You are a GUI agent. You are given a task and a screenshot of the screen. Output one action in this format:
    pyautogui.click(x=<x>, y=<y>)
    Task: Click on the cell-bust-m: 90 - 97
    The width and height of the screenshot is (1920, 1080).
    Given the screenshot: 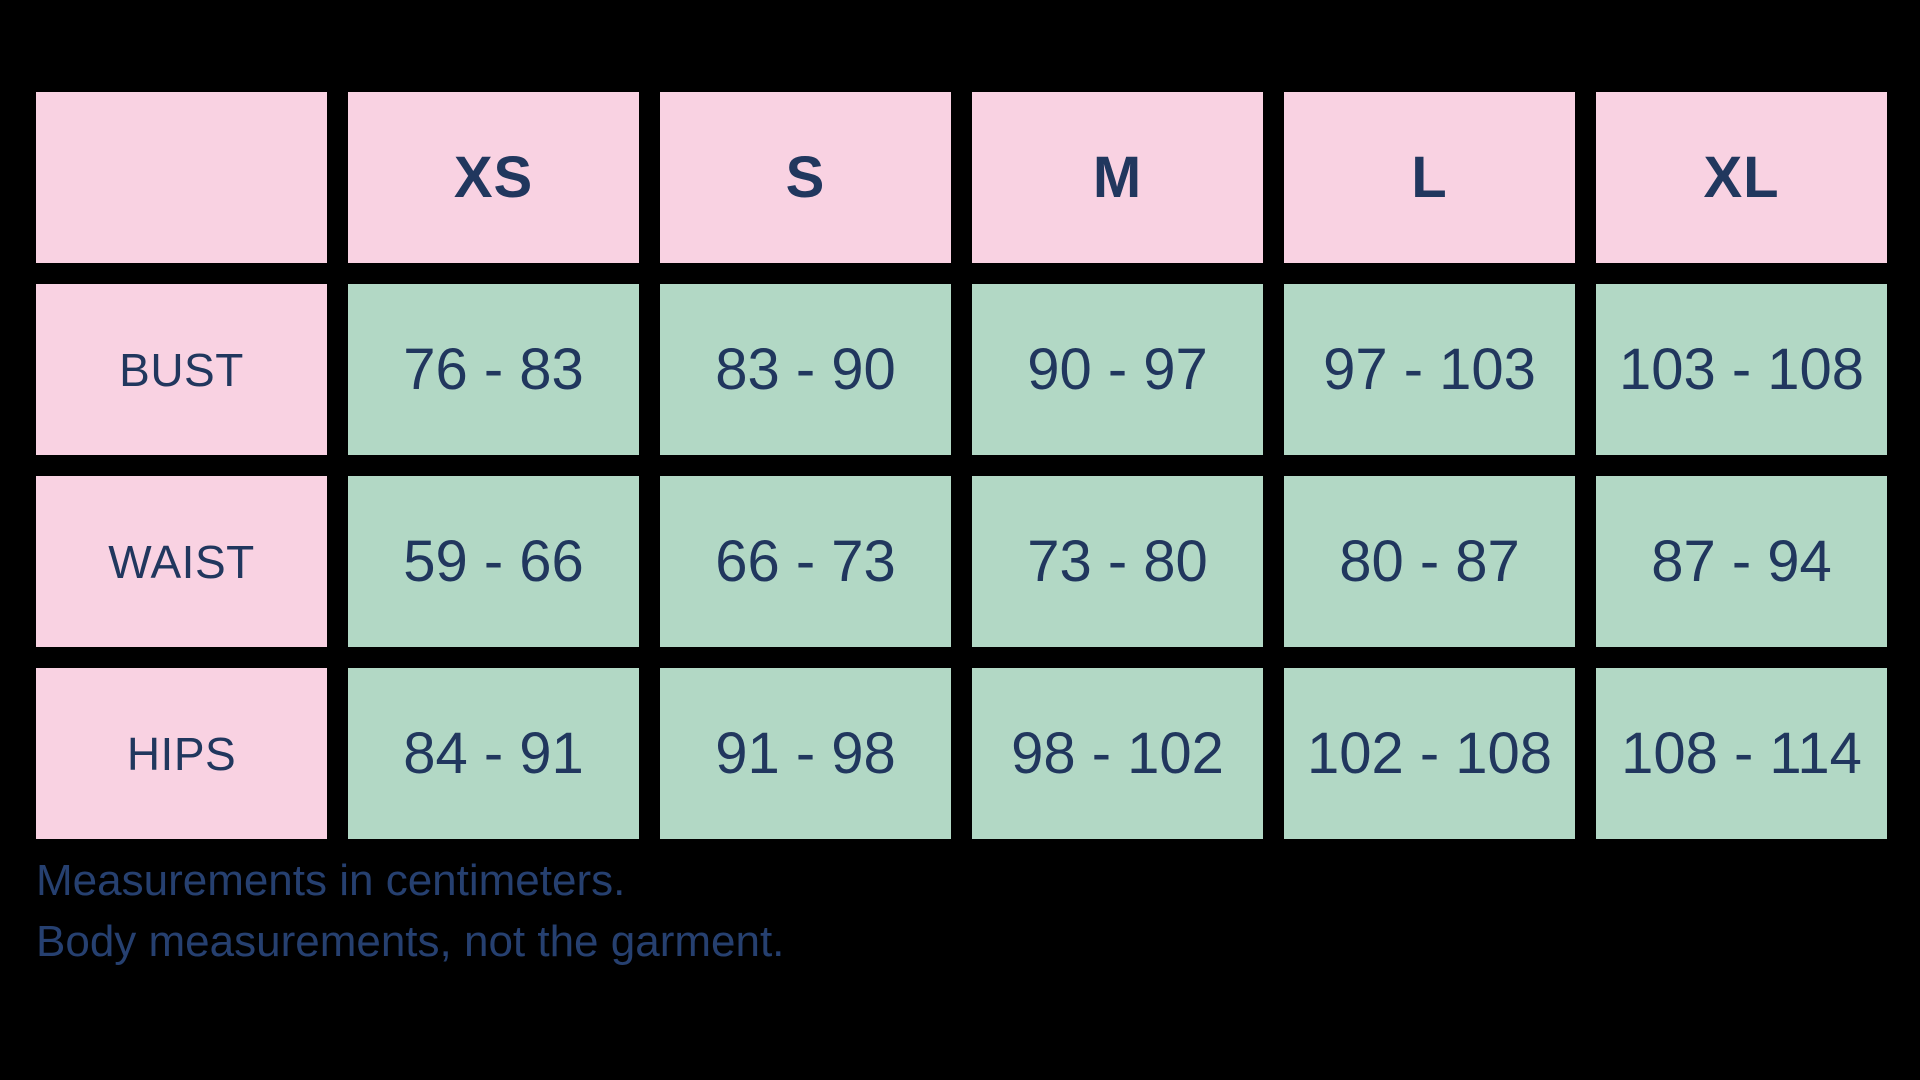 What is the action you would take?
    pyautogui.click(x=1117, y=369)
    